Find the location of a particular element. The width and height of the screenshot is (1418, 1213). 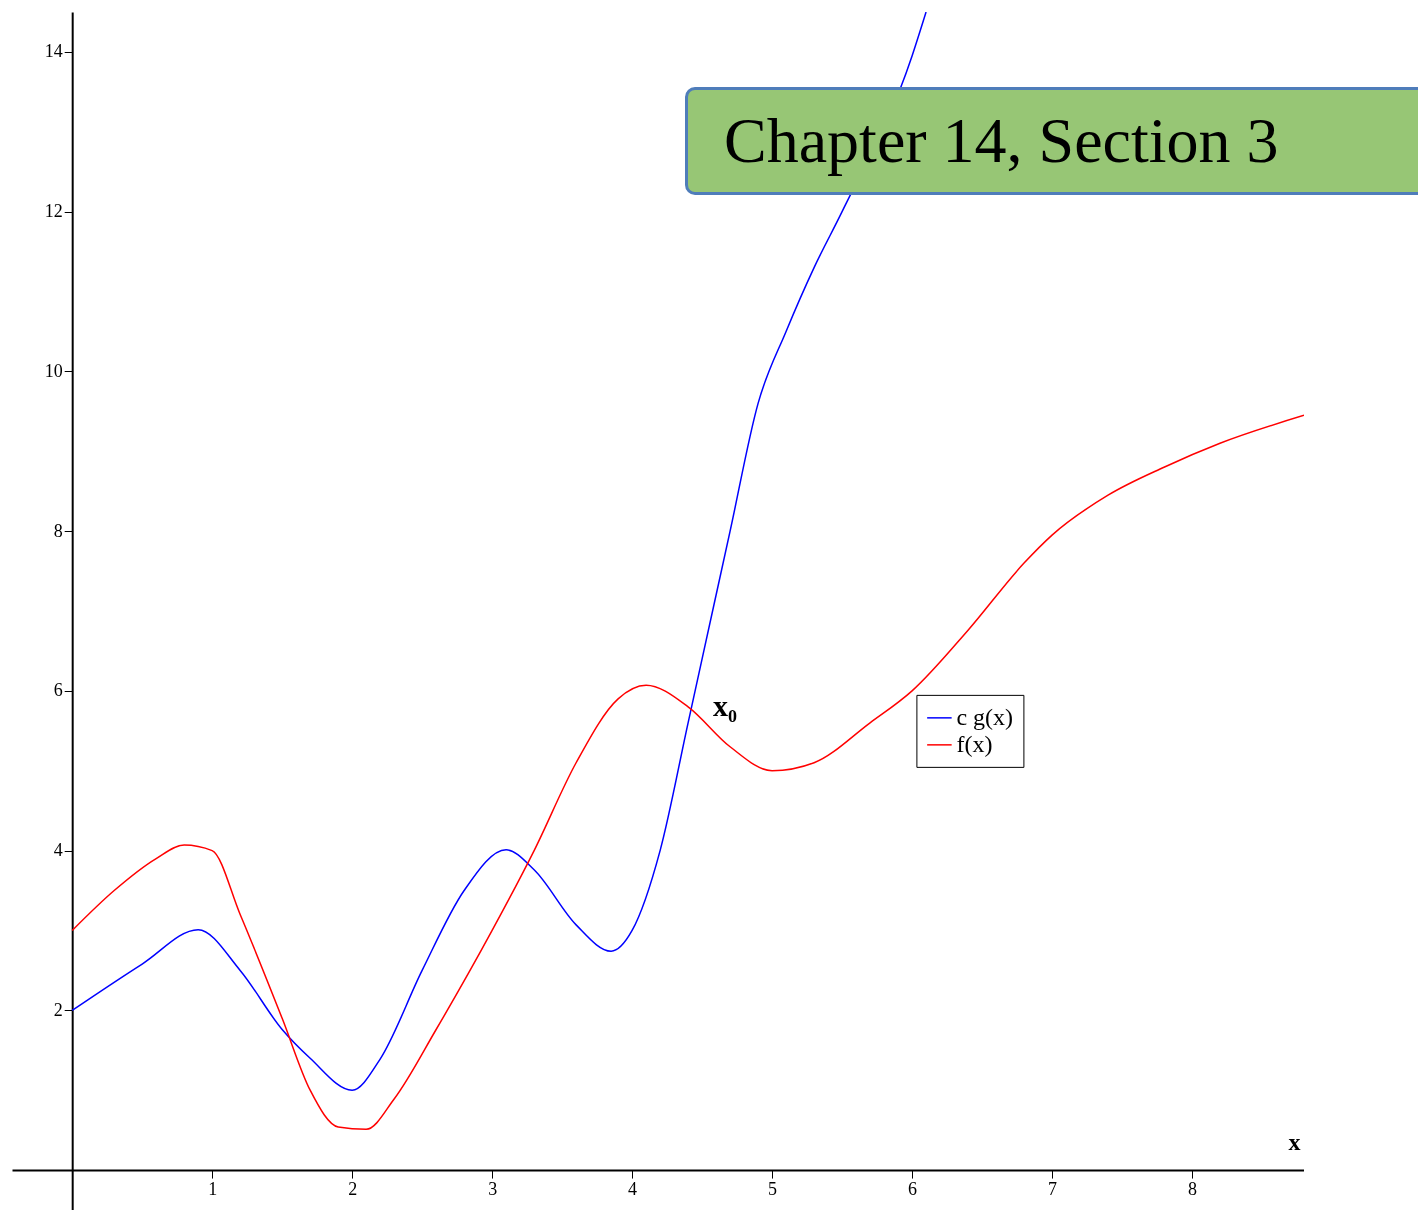

scroll-banner: Chapter 14, Section 3 is located at coordinates (1051, 141).